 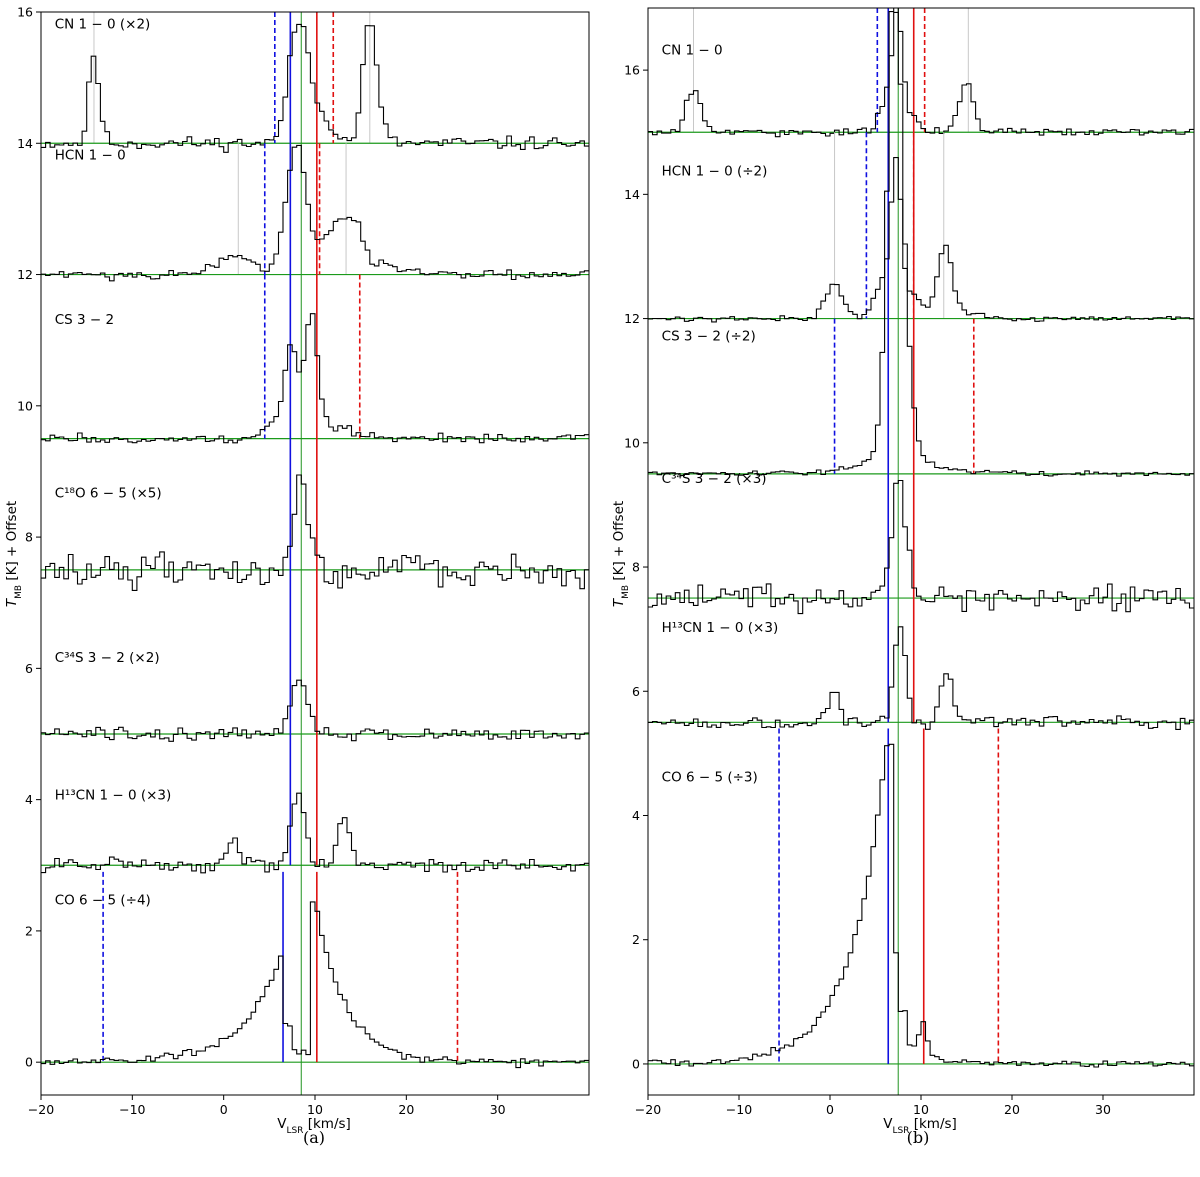 What do you see at coordinates (103, 901) in the screenshot?
I see `line-label: CO 6 − 5 (÷4)` at bounding box center [103, 901].